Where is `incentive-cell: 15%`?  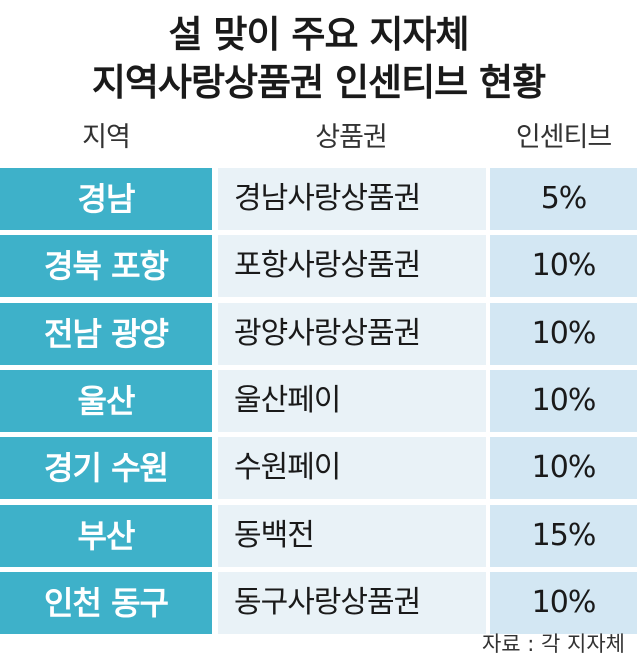 incentive-cell: 15% is located at coordinates (563, 535).